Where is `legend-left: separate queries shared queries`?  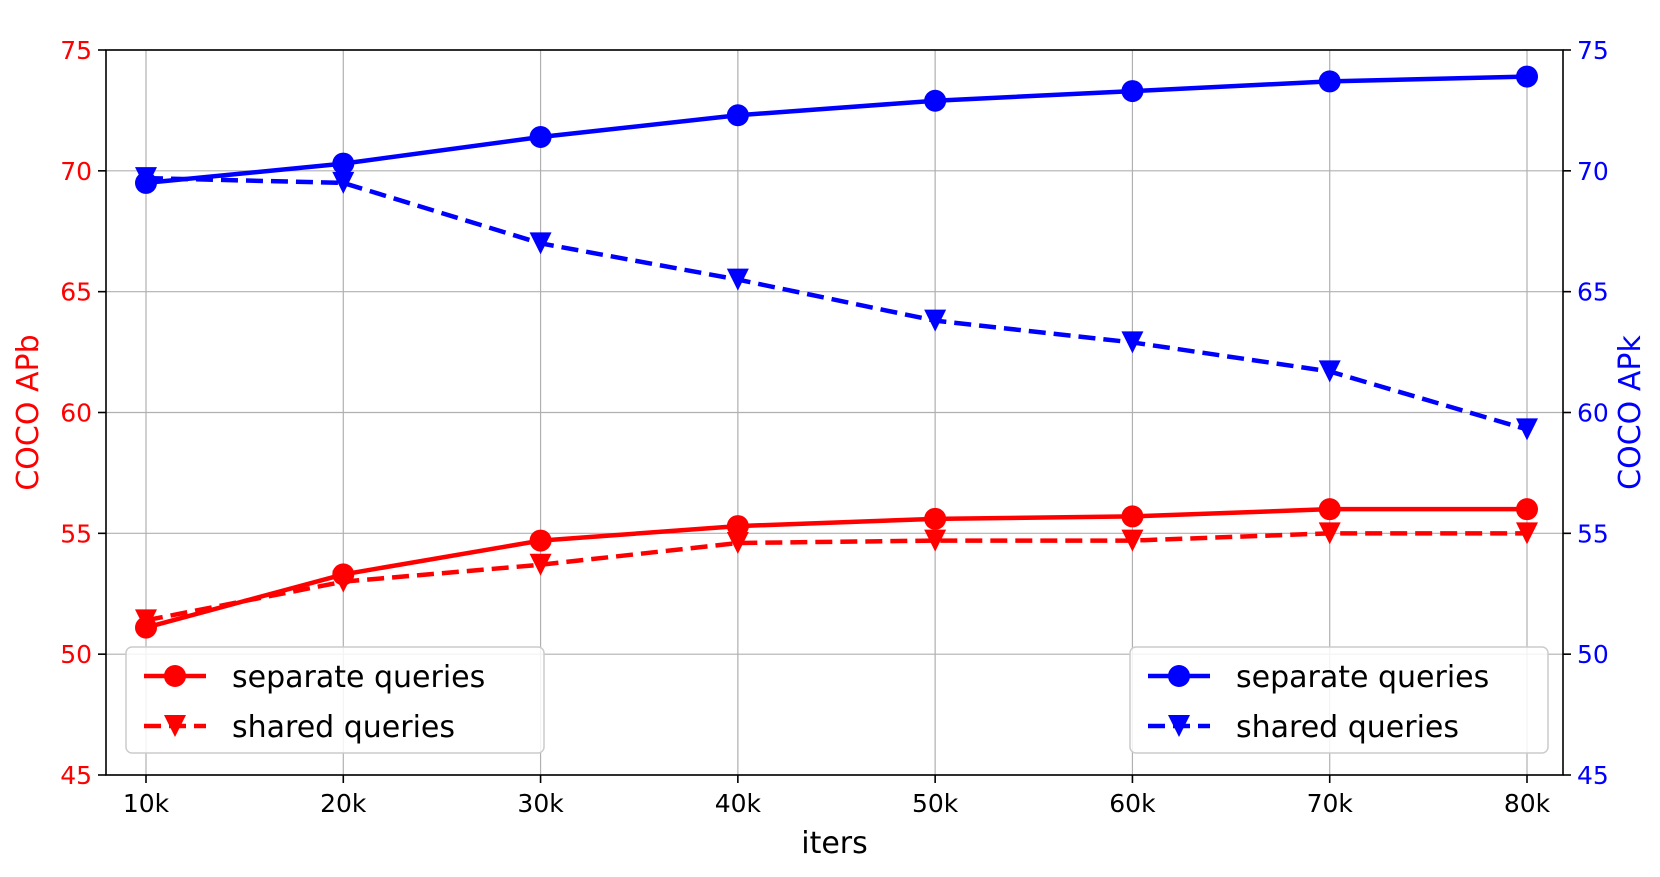 legend-left: separate queries shared queries is located at coordinates (335, 700).